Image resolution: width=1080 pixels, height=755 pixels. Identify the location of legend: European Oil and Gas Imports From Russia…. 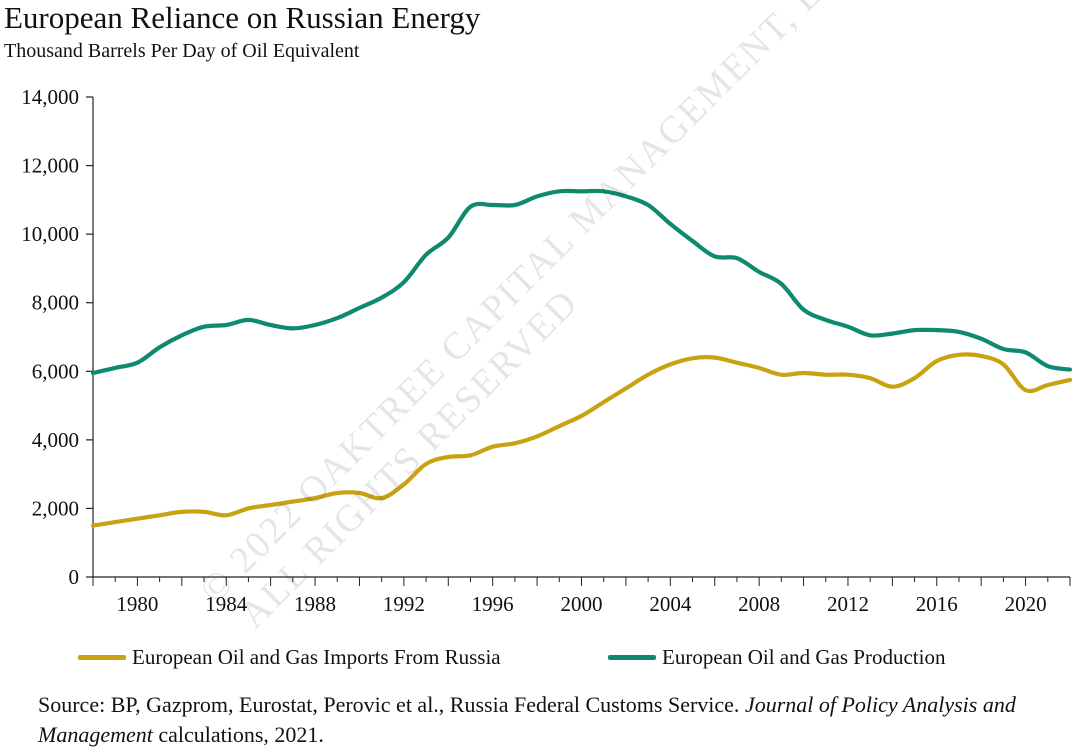
(540, 657).